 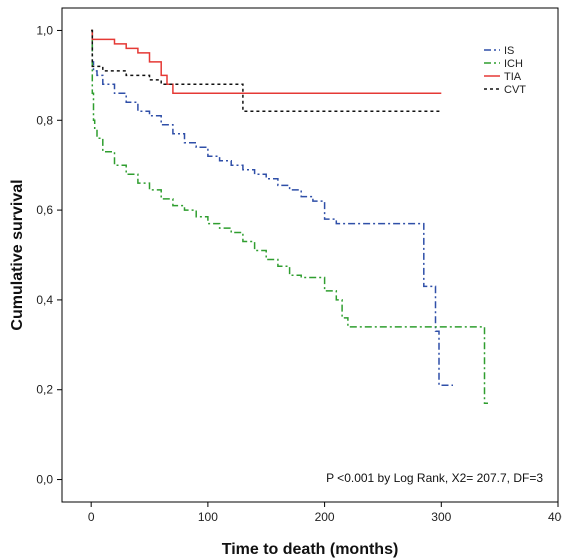 I want to click on x-axis-title: Time to death (months), so click(x=310, y=549).